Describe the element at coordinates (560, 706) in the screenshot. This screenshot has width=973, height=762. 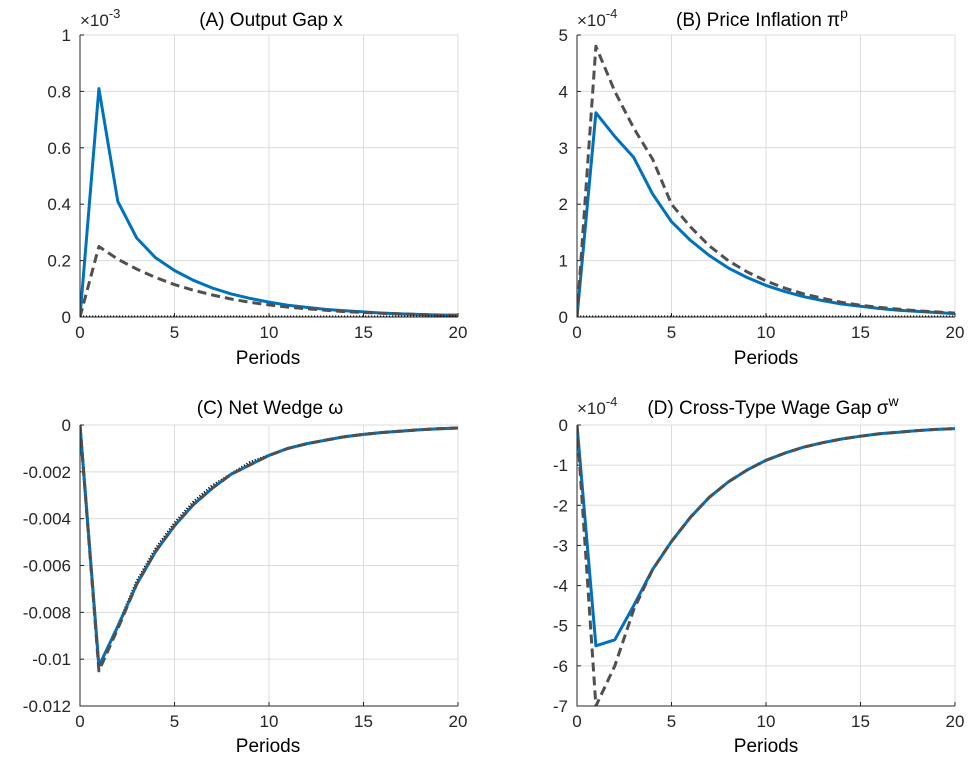
I see `panel-d-ytick-label: -7` at that location.